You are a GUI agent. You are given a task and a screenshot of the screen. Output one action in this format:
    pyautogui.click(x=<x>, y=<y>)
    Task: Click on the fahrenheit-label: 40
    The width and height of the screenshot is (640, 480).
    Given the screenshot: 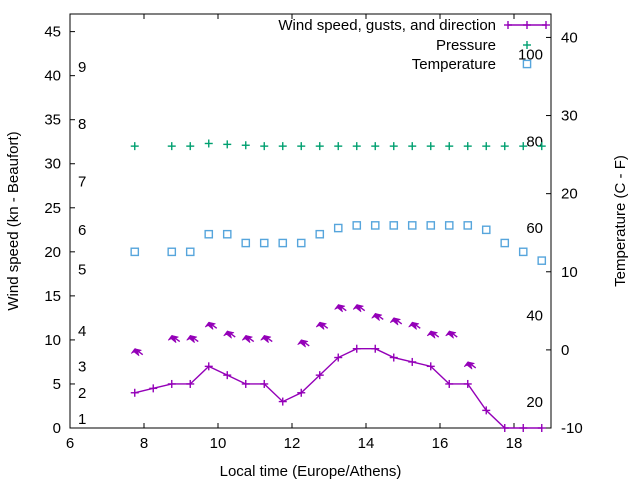 What is the action you would take?
    pyautogui.click(x=534, y=316)
    